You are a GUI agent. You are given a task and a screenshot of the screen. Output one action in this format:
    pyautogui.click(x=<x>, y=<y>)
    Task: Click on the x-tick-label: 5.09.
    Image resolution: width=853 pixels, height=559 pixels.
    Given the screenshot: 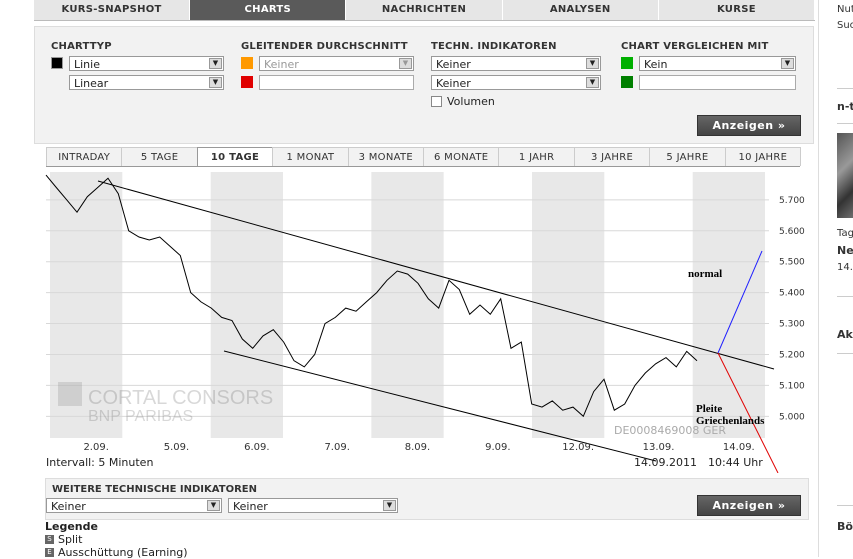 What is the action you would take?
    pyautogui.click(x=176, y=447)
    